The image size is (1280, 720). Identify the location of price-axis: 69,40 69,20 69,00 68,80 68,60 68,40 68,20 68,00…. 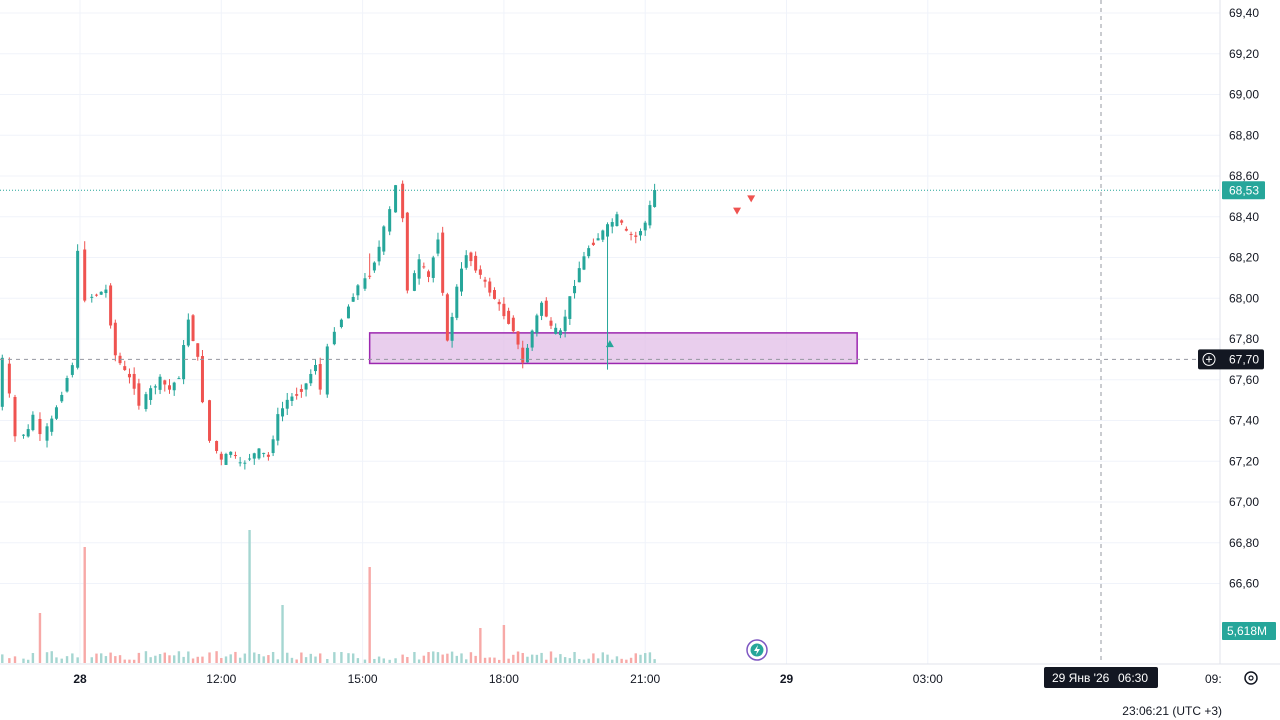
(1244, 298).